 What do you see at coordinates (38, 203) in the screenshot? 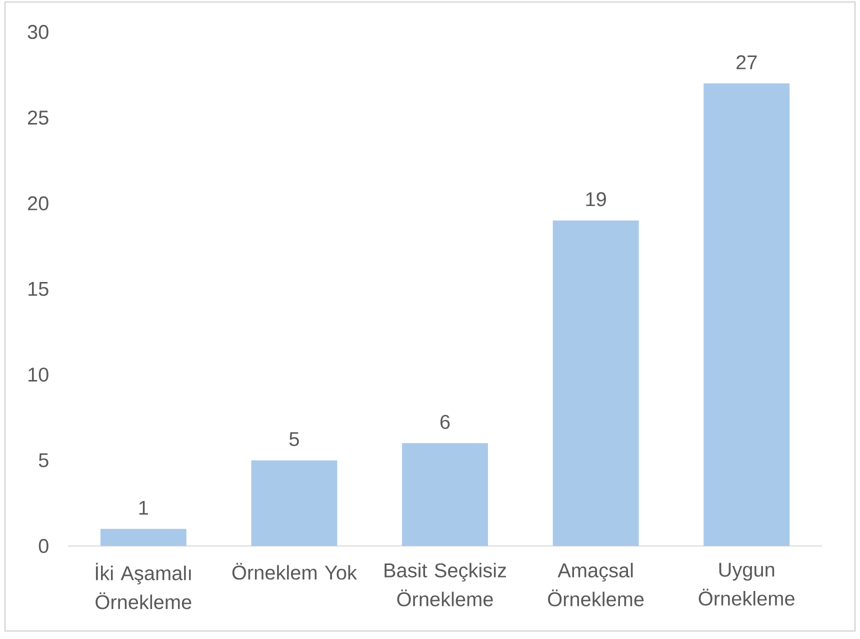
I see `y-tick-label: 20` at bounding box center [38, 203].